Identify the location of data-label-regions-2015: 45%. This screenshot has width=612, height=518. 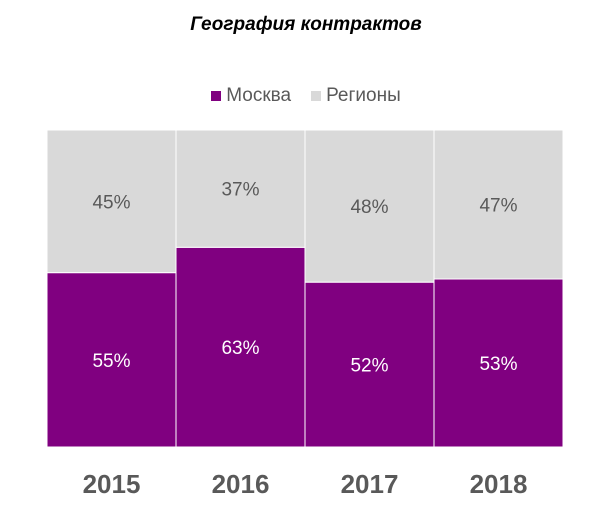
(111, 202).